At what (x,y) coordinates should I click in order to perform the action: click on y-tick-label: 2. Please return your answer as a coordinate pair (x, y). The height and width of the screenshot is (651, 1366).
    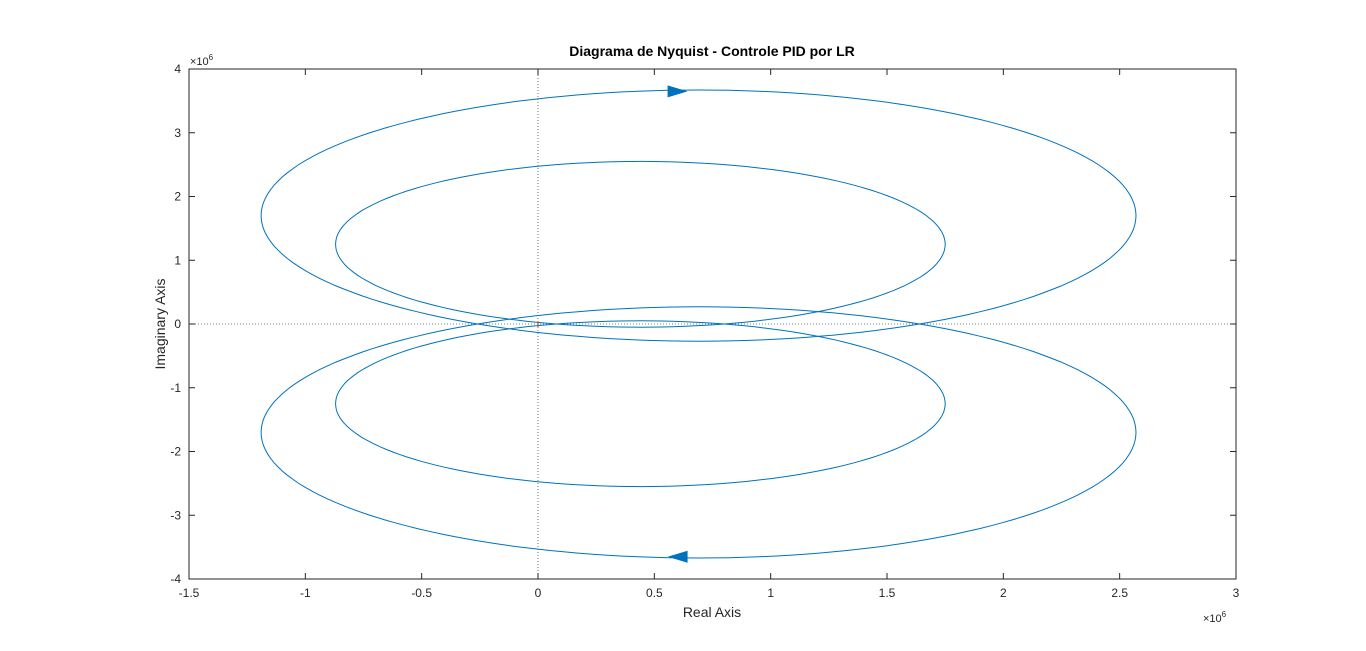
    Looking at the image, I should click on (177, 197).